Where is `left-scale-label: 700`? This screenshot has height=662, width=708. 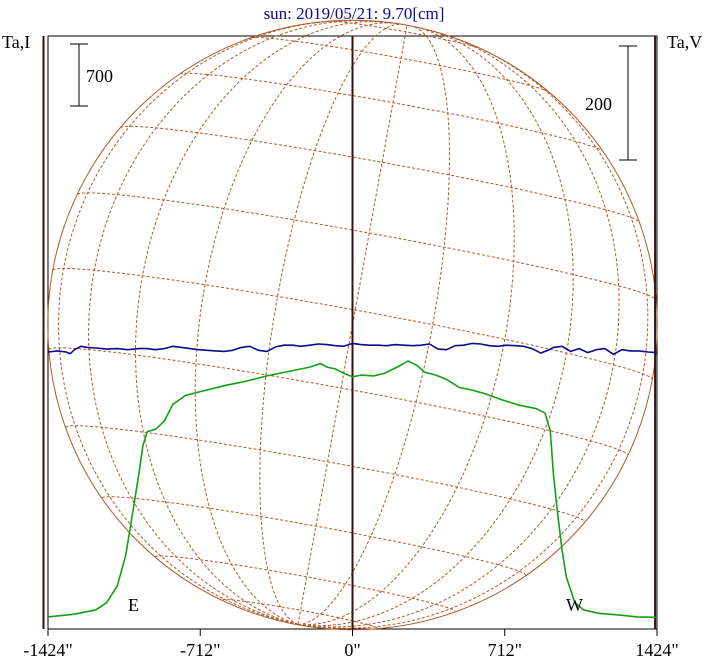
left-scale-label: 700 is located at coordinates (99, 76).